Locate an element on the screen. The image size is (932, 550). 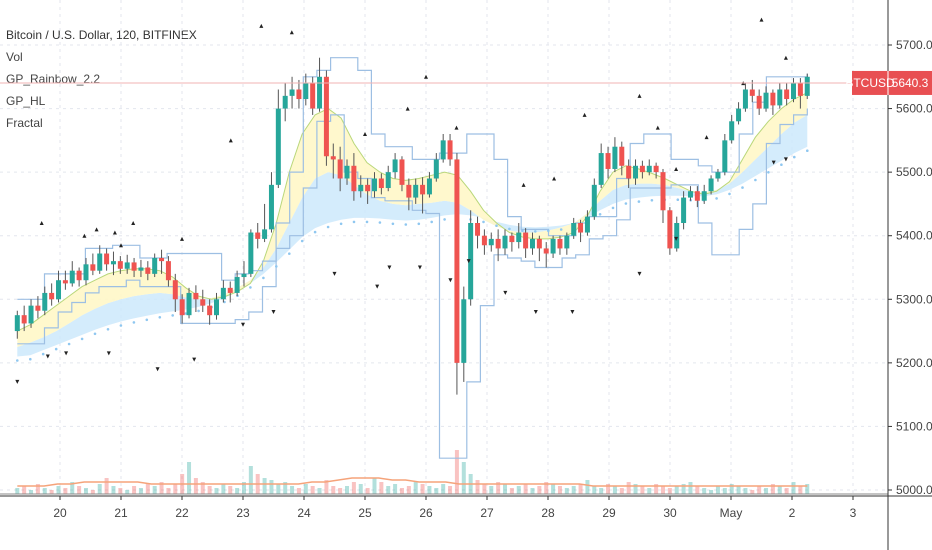
x-tick-label: 2 is located at coordinates (792, 513).